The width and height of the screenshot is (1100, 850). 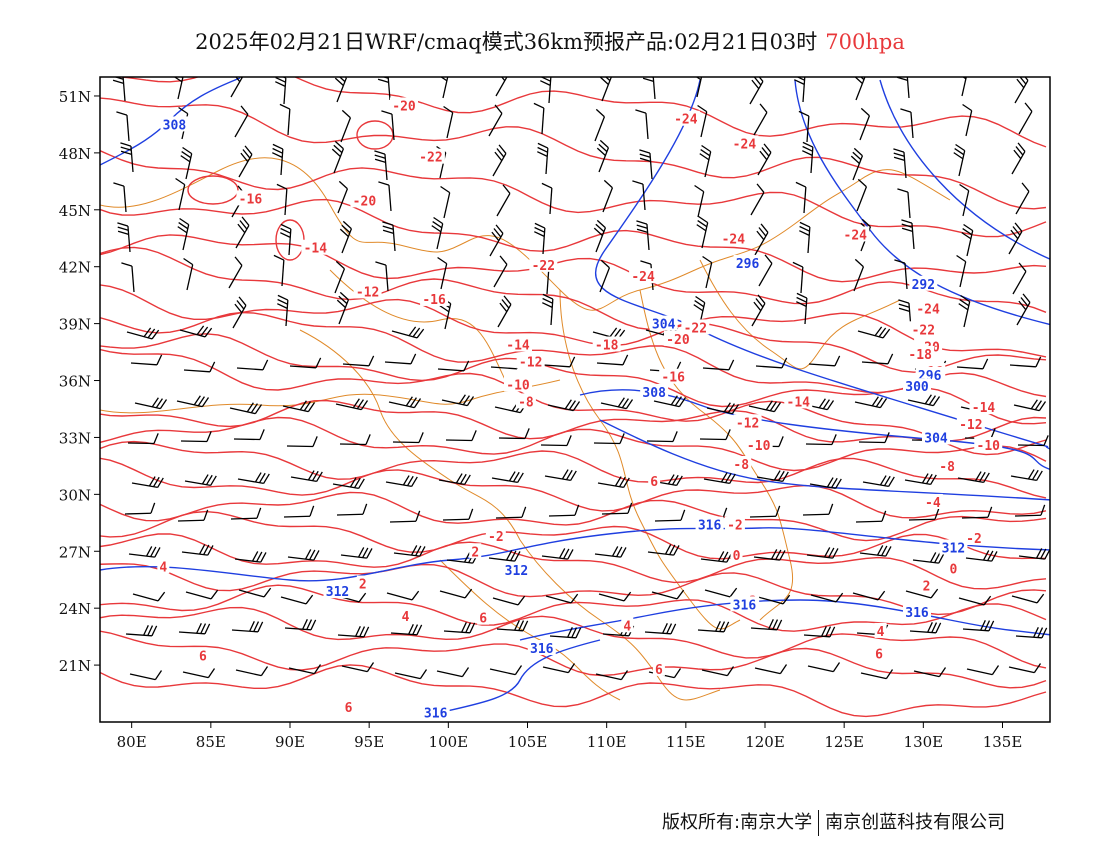 I want to click on height-label-bg, so click(x=516, y=570).